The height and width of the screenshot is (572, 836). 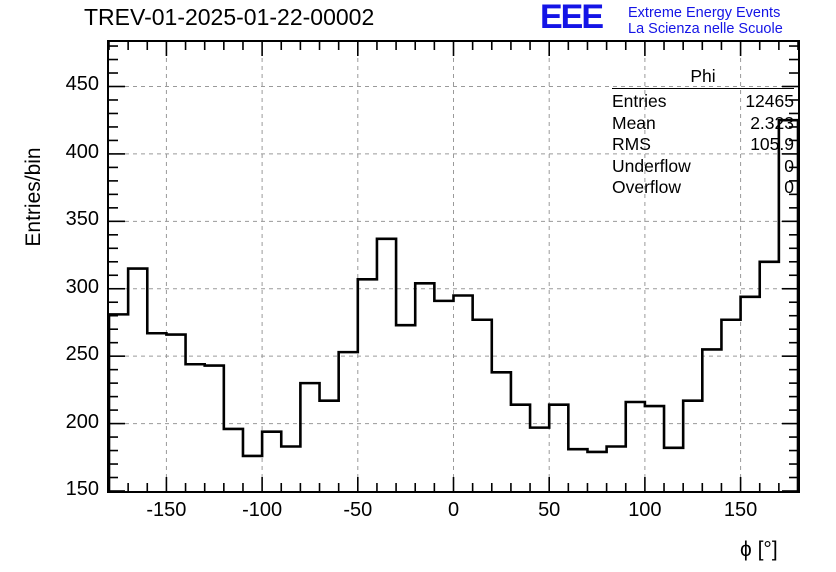 What do you see at coordinates (82, 151) in the screenshot?
I see `y-tick-label: 400` at bounding box center [82, 151].